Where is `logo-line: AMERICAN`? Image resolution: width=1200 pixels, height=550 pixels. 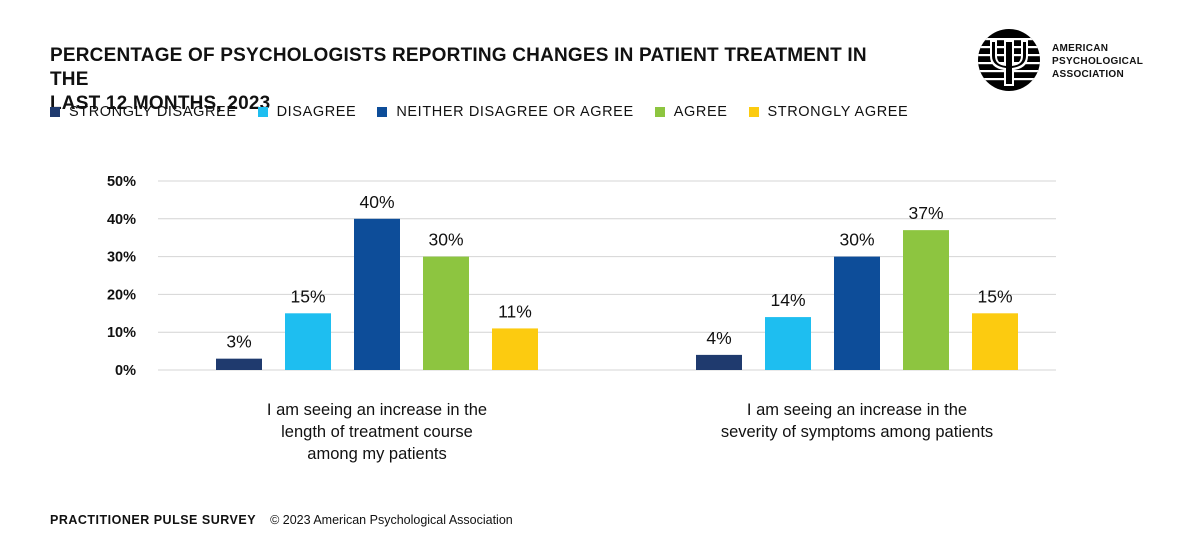 logo-line: AMERICAN is located at coordinates (1080, 48).